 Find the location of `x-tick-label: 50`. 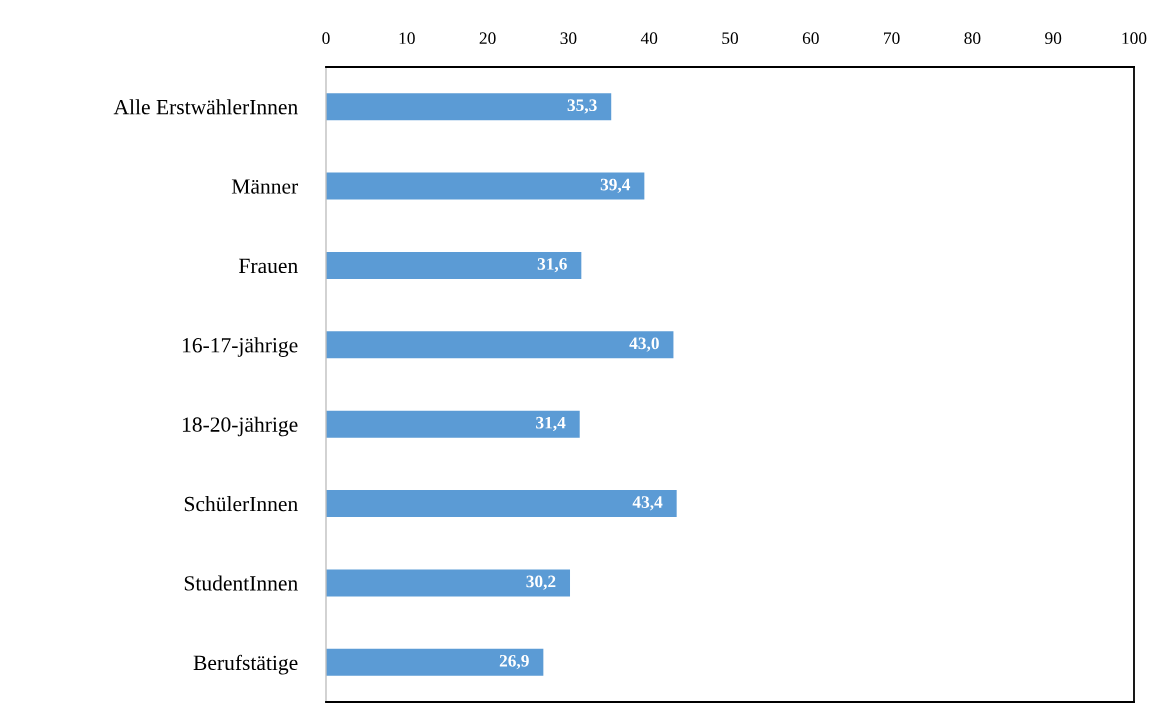

x-tick-label: 50 is located at coordinates (730, 38).